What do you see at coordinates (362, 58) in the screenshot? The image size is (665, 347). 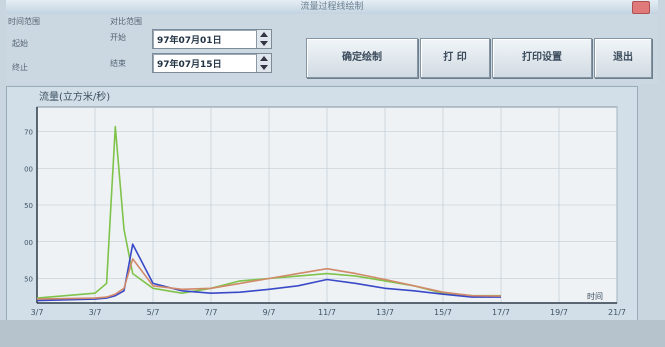 I see `draw-button: 确定绘制` at bounding box center [362, 58].